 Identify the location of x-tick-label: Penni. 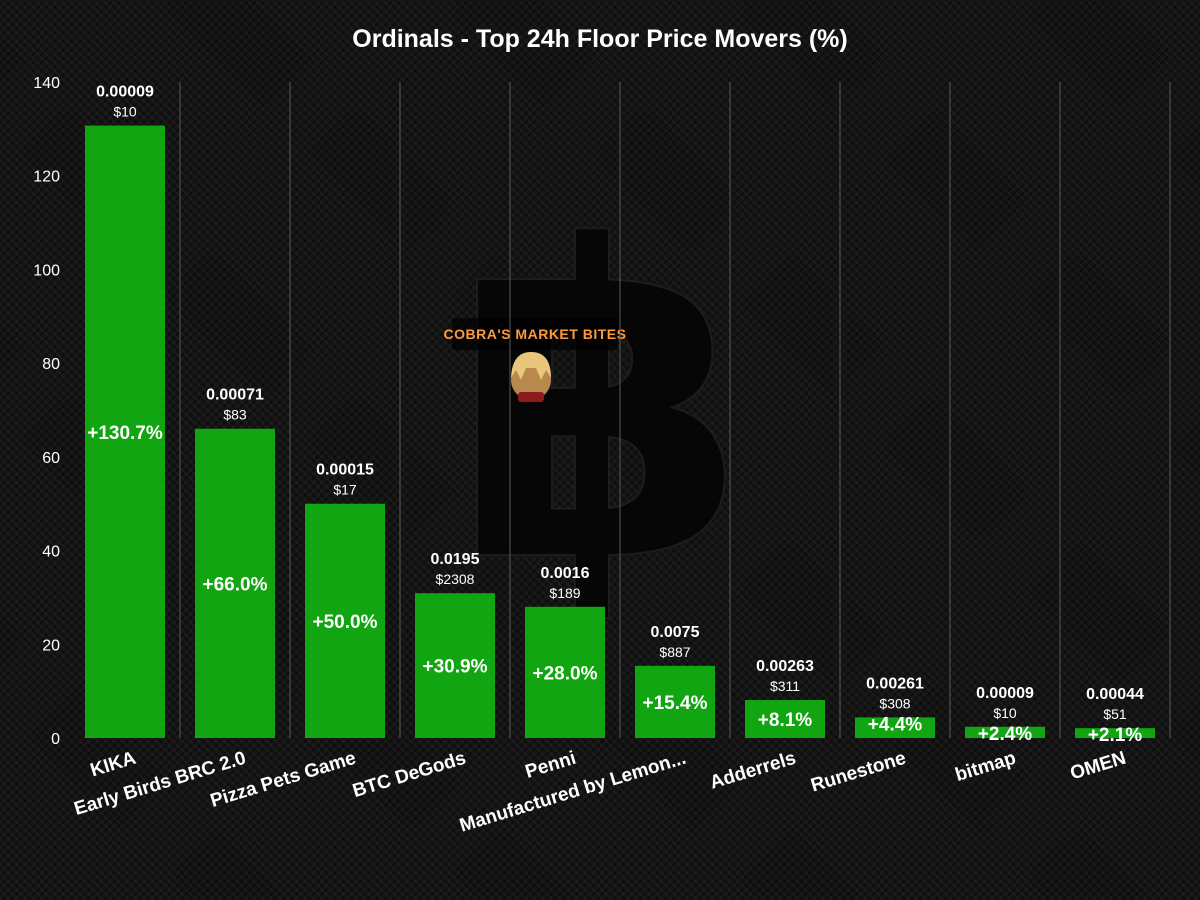
(551, 765).